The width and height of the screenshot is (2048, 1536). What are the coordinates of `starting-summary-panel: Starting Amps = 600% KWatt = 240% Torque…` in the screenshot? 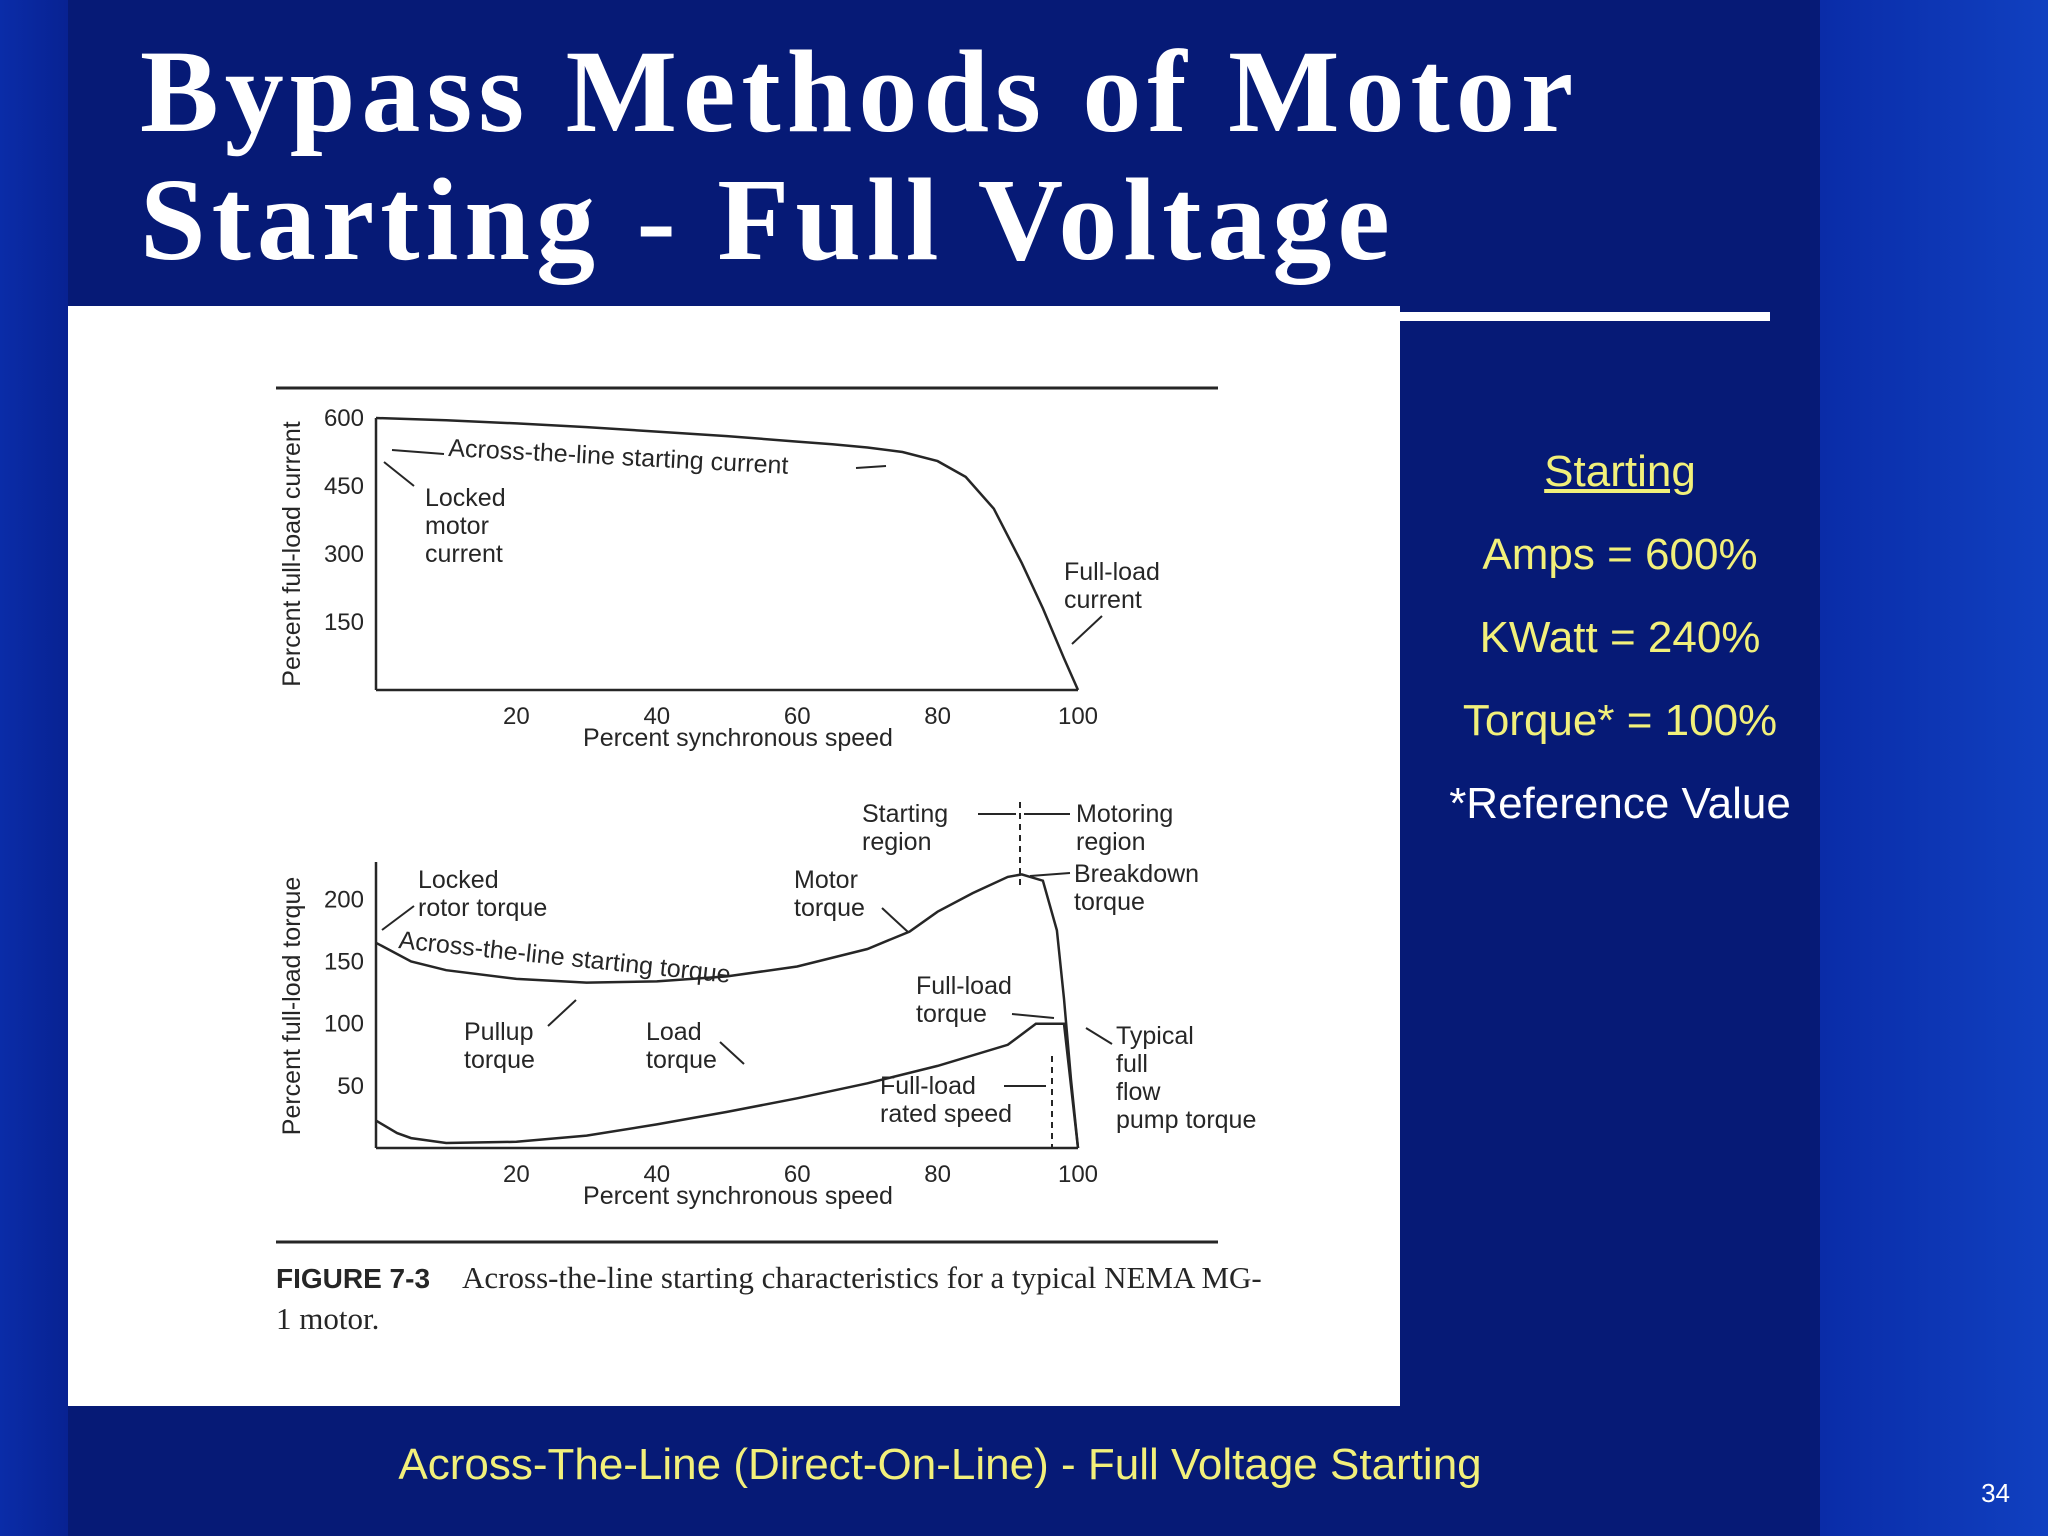 It's located at (1620, 637).